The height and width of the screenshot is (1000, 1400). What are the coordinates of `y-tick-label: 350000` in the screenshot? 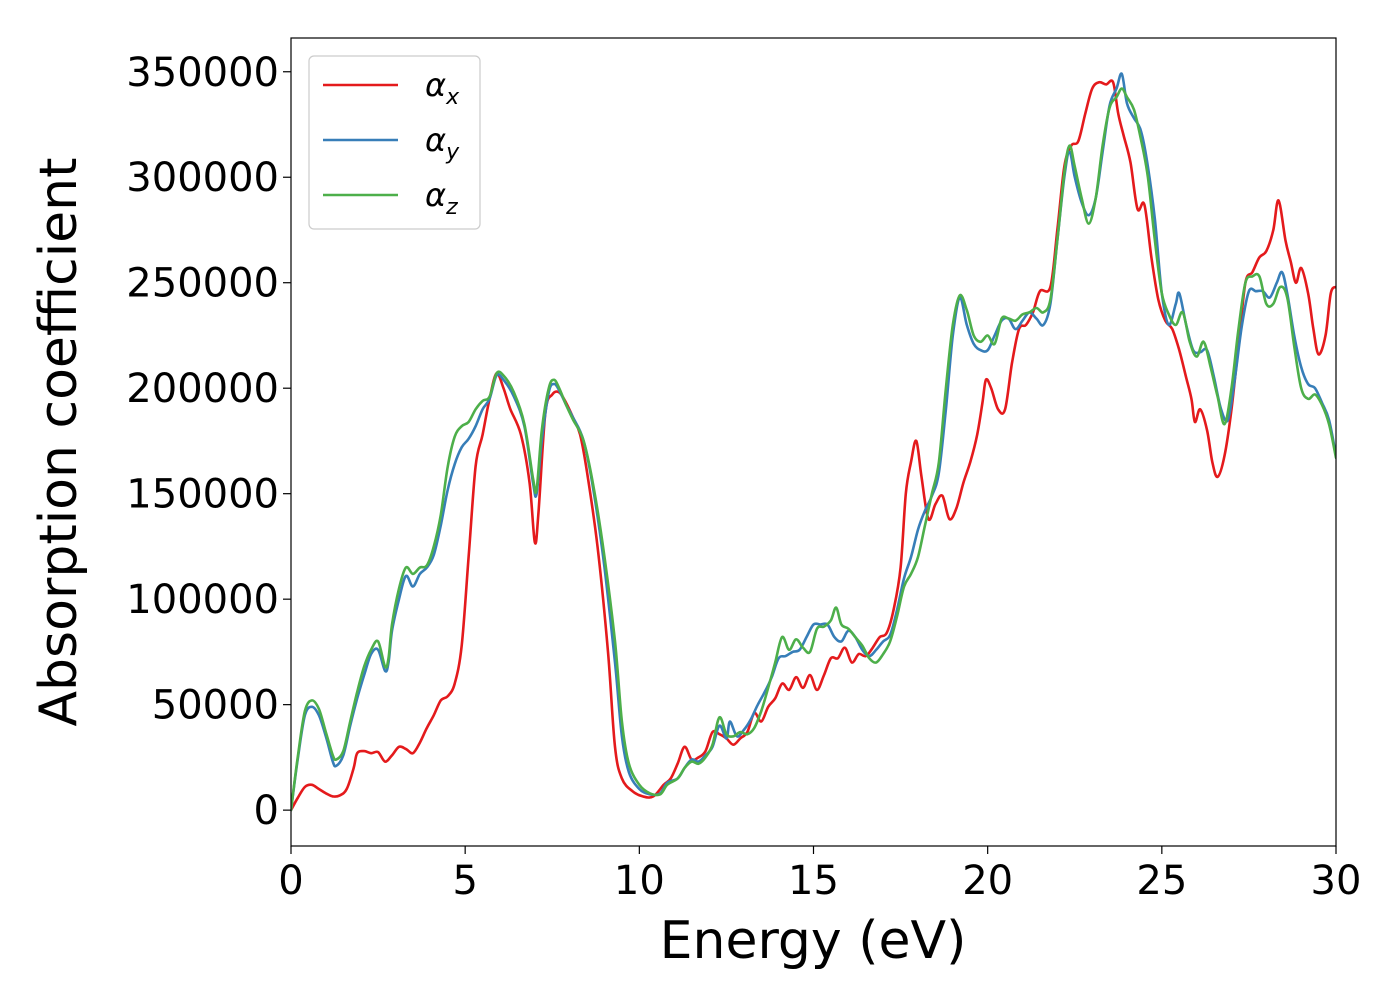 It's located at (202, 73).